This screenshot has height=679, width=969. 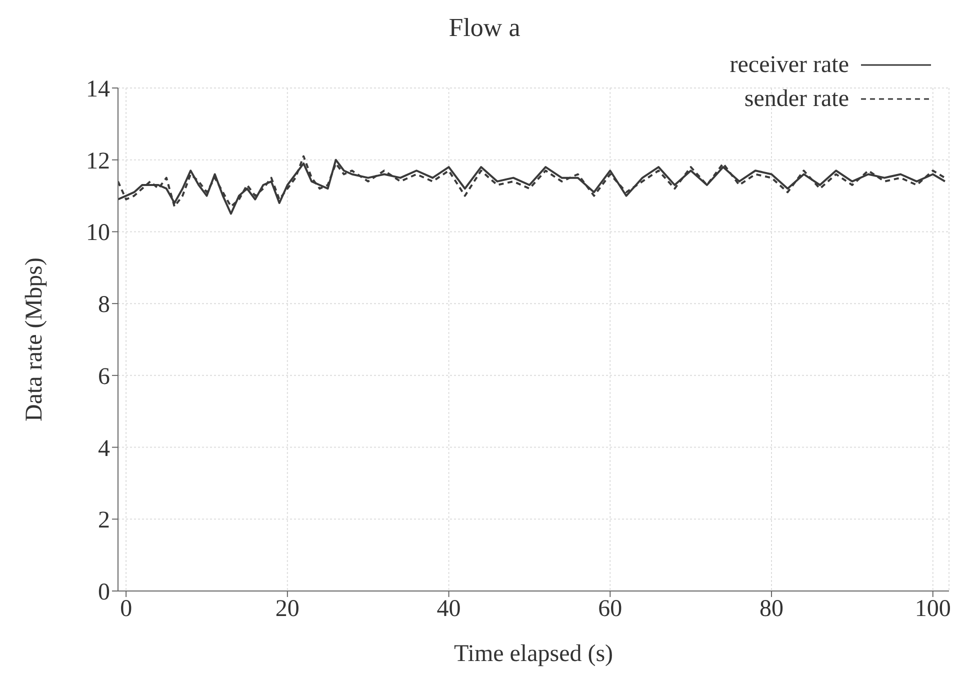 I want to click on chart-title: Flow a, so click(x=485, y=28).